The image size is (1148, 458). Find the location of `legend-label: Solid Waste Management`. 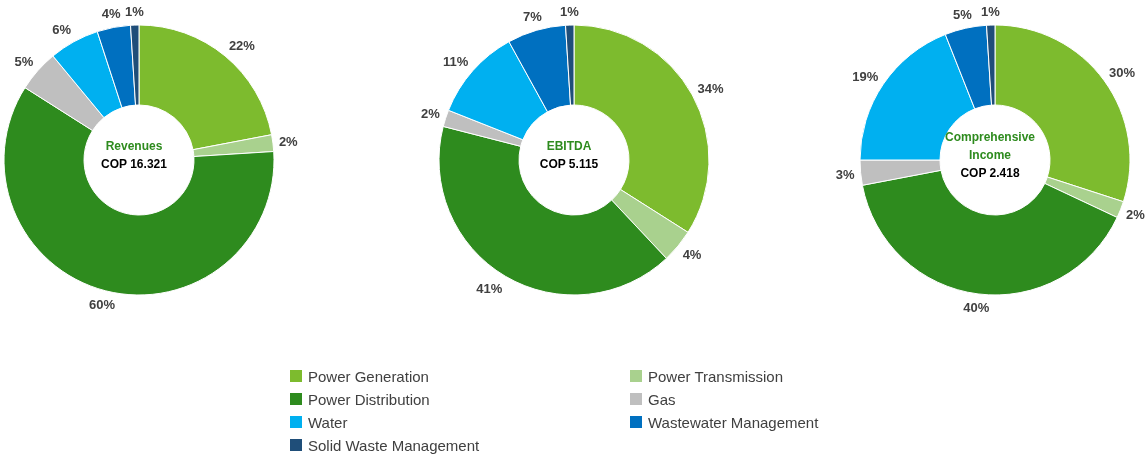

legend-label: Solid Waste Management is located at coordinates (394, 445).